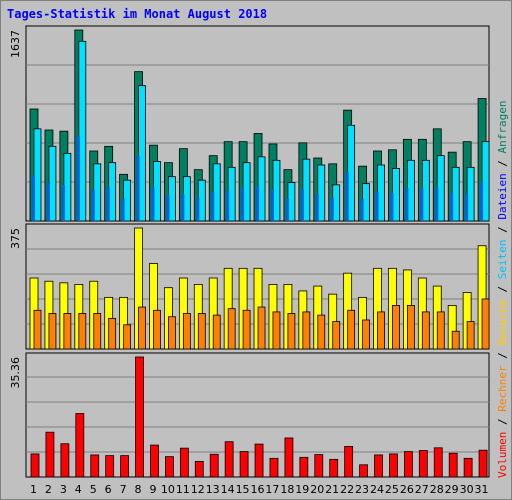 This screenshot has height=500, width=512. What do you see at coordinates (482, 489) in the screenshot?
I see `x-tick-label: 31` at bounding box center [482, 489].